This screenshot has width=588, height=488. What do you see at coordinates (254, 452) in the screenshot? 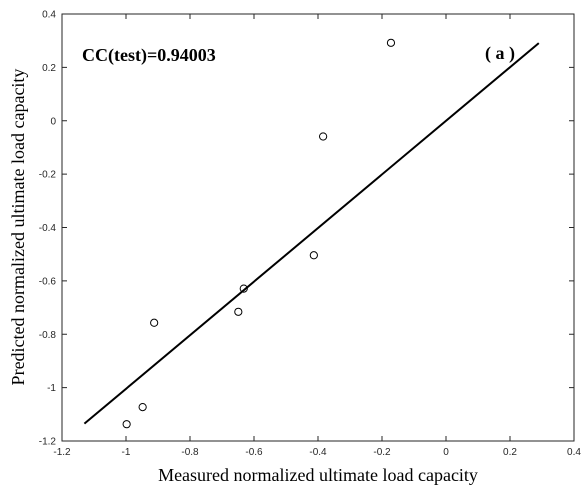
I see `x-tick-label: -0.6` at bounding box center [254, 452].